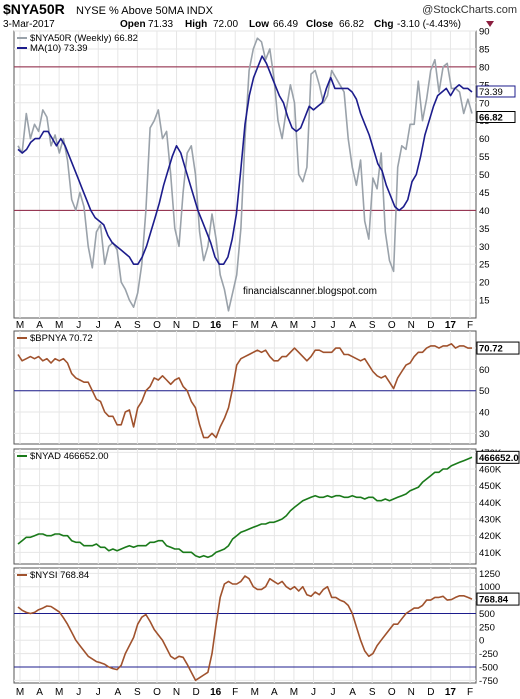  I want to click on y-tick-label: 80, so click(484, 67).